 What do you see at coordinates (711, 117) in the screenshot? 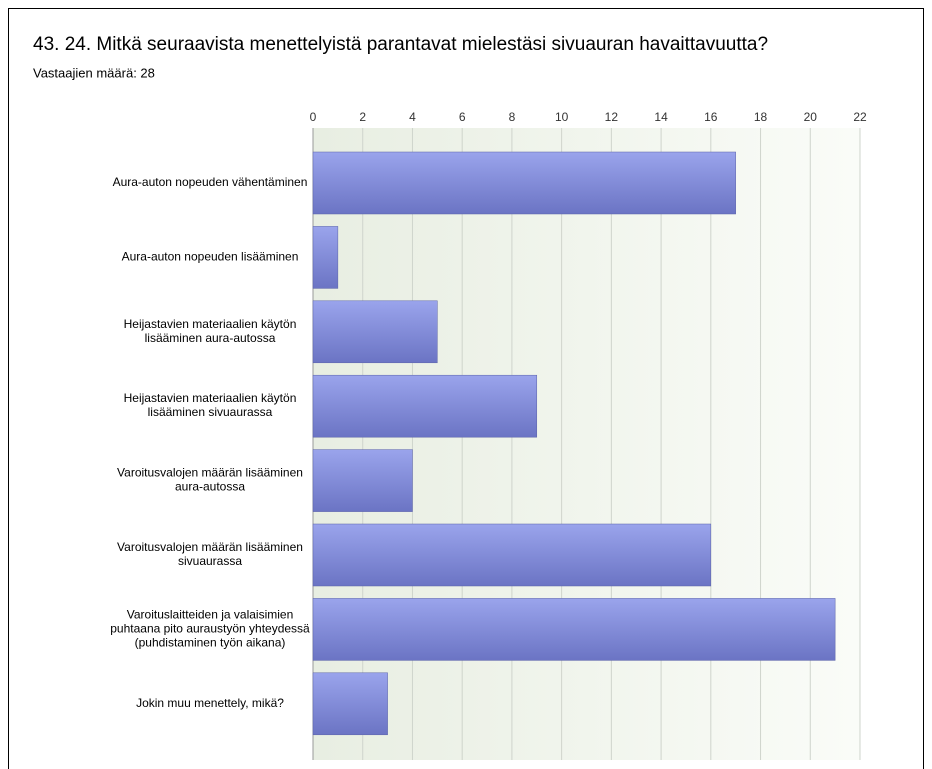
I see `x-tick-label: 16` at bounding box center [711, 117].